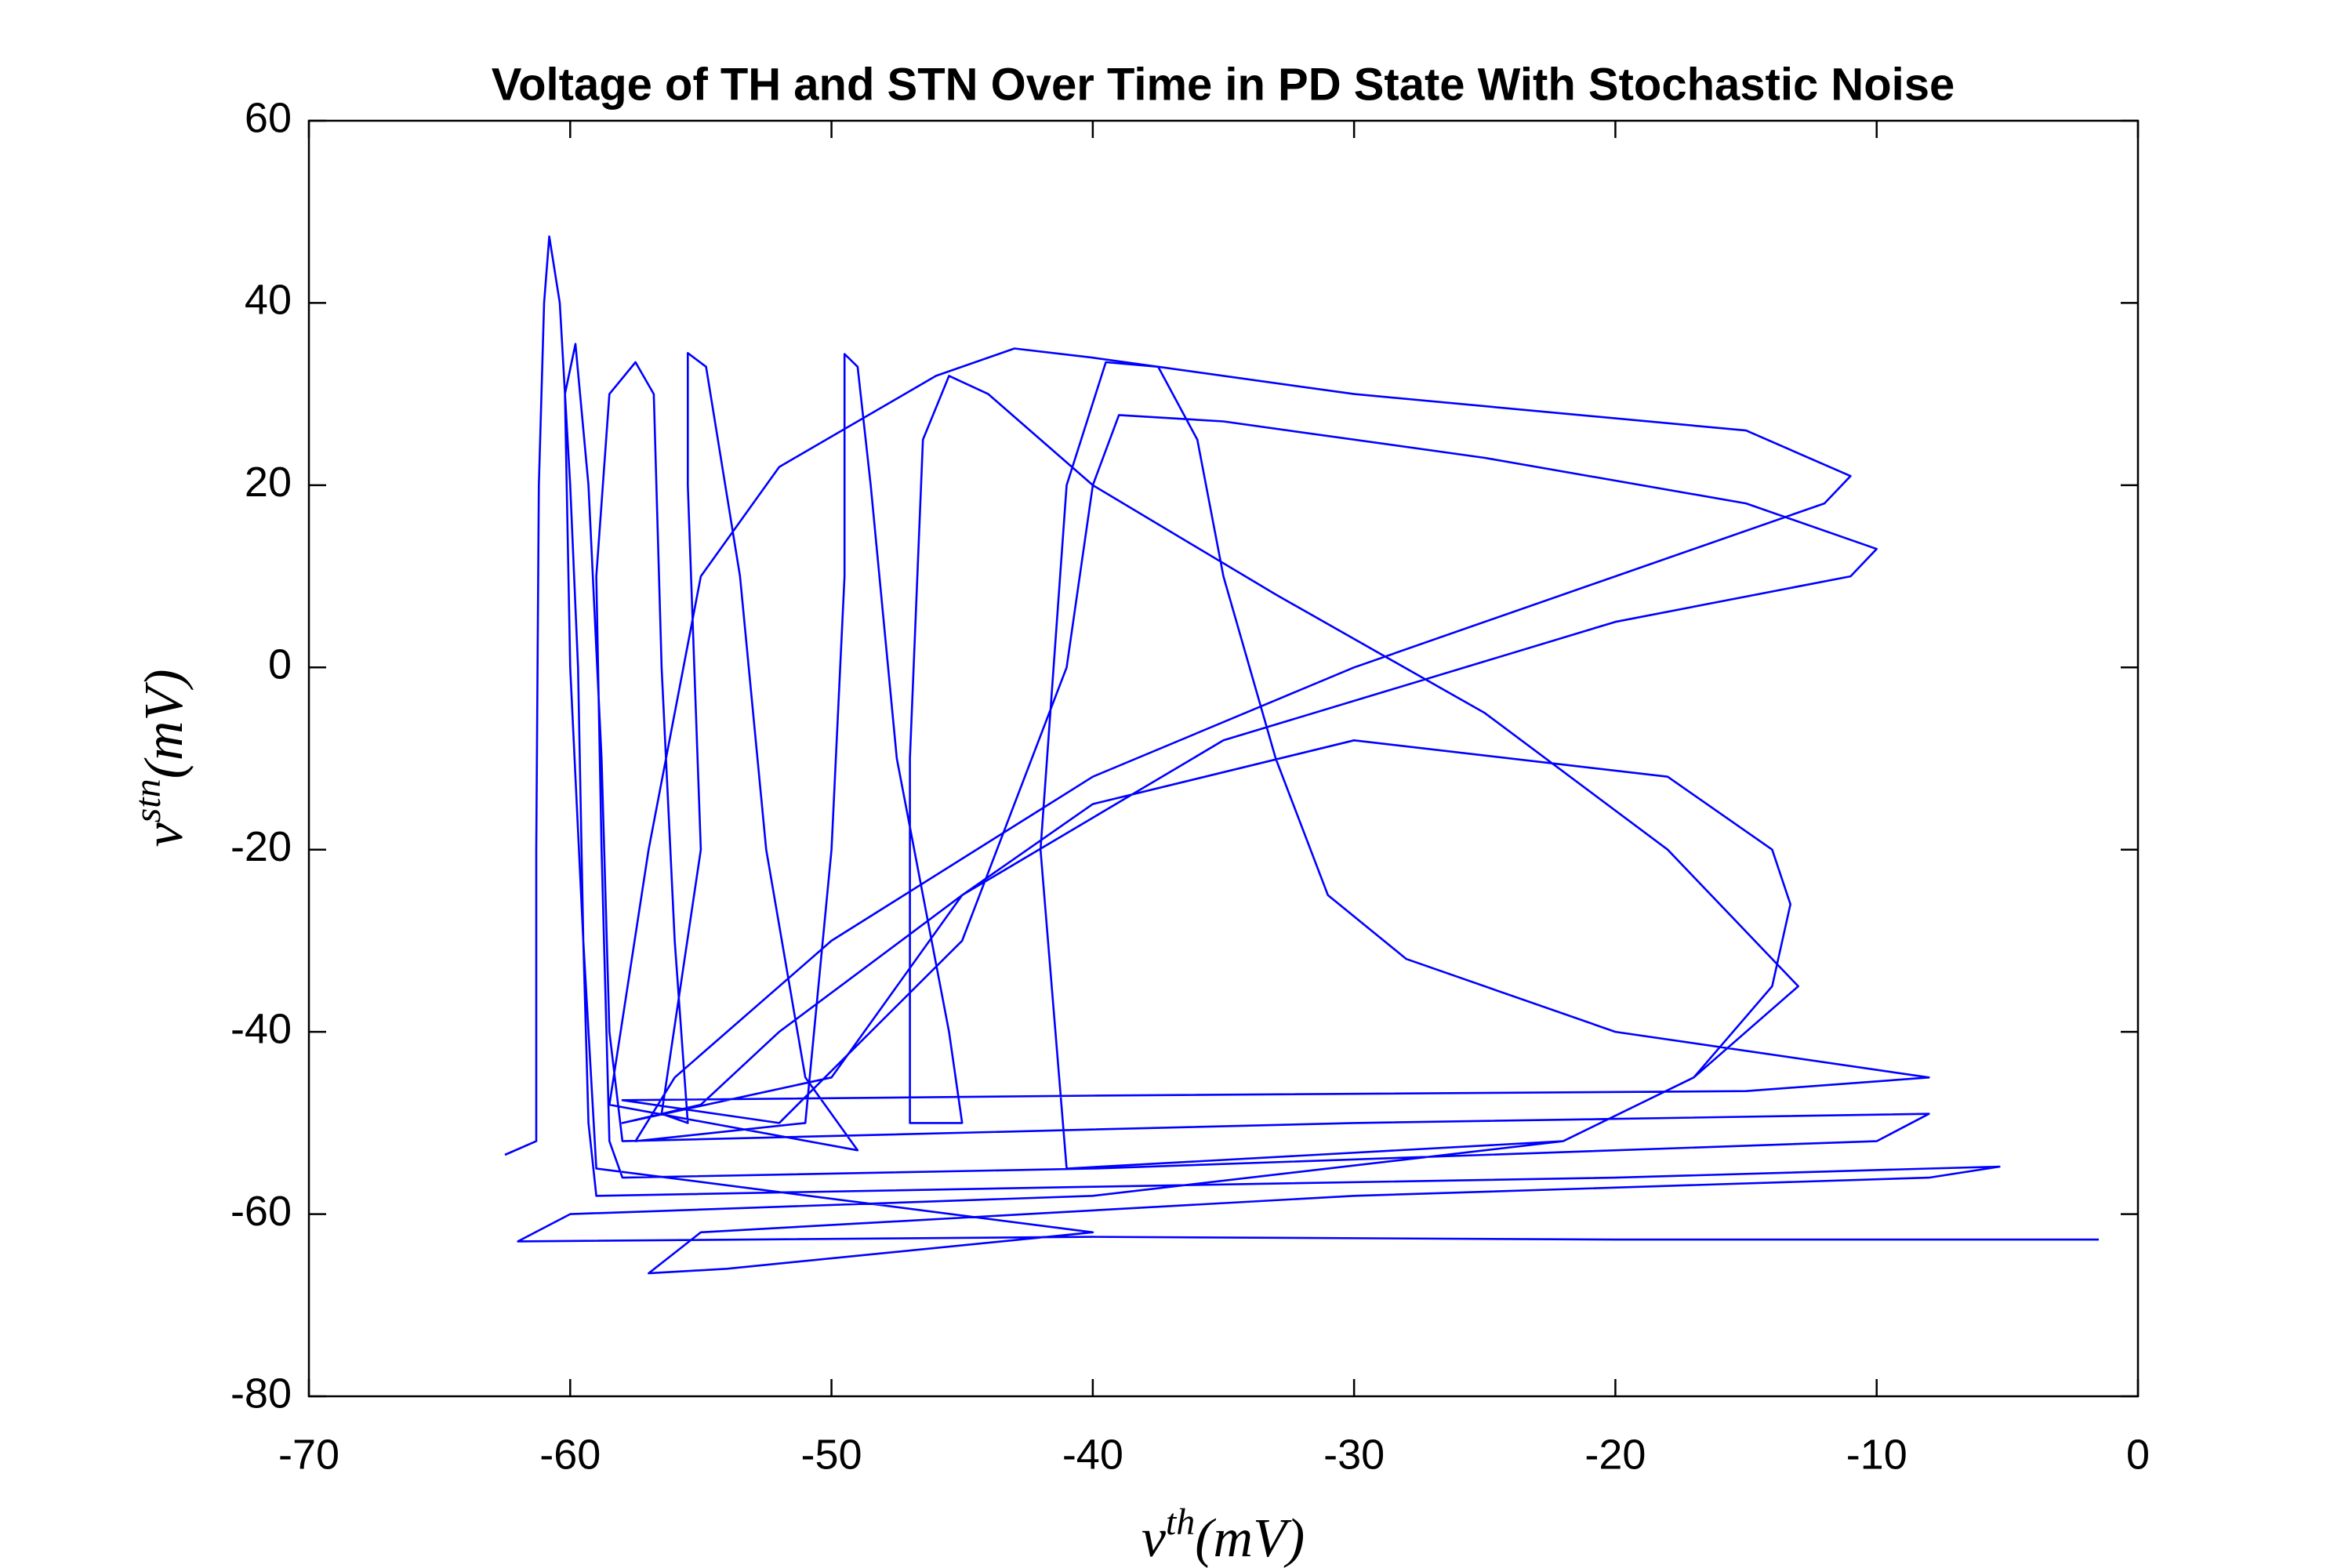 This screenshot has width=2352, height=1568. What do you see at coordinates (1876, 1454) in the screenshot?
I see `x-tick-label: -10` at bounding box center [1876, 1454].